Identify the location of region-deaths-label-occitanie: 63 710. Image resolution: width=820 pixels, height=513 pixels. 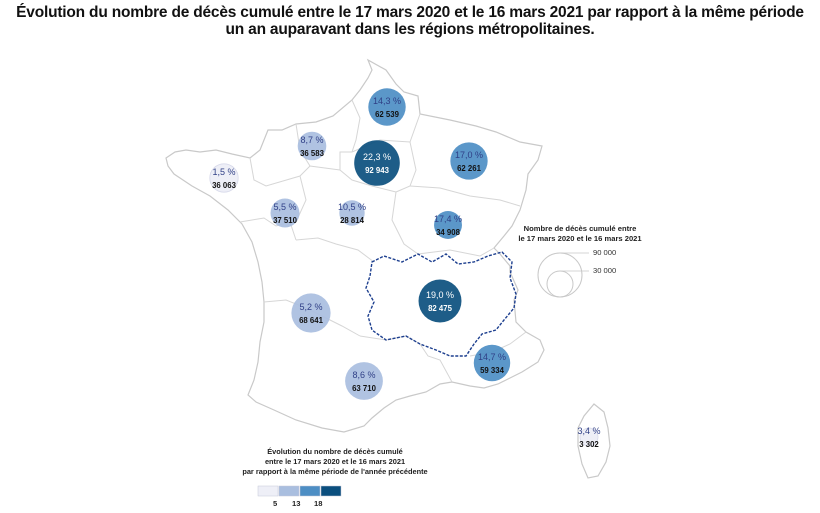
(364, 388).